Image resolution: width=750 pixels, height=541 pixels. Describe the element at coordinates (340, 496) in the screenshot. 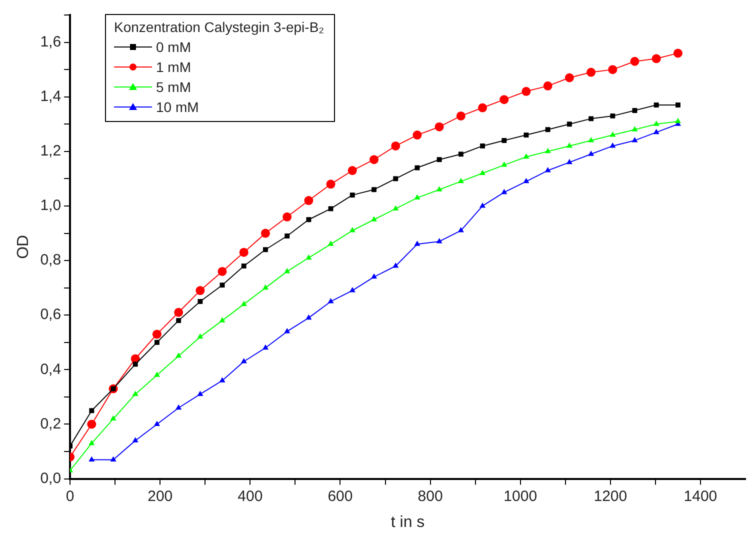

I see `x-tick-label: 600` at that location.